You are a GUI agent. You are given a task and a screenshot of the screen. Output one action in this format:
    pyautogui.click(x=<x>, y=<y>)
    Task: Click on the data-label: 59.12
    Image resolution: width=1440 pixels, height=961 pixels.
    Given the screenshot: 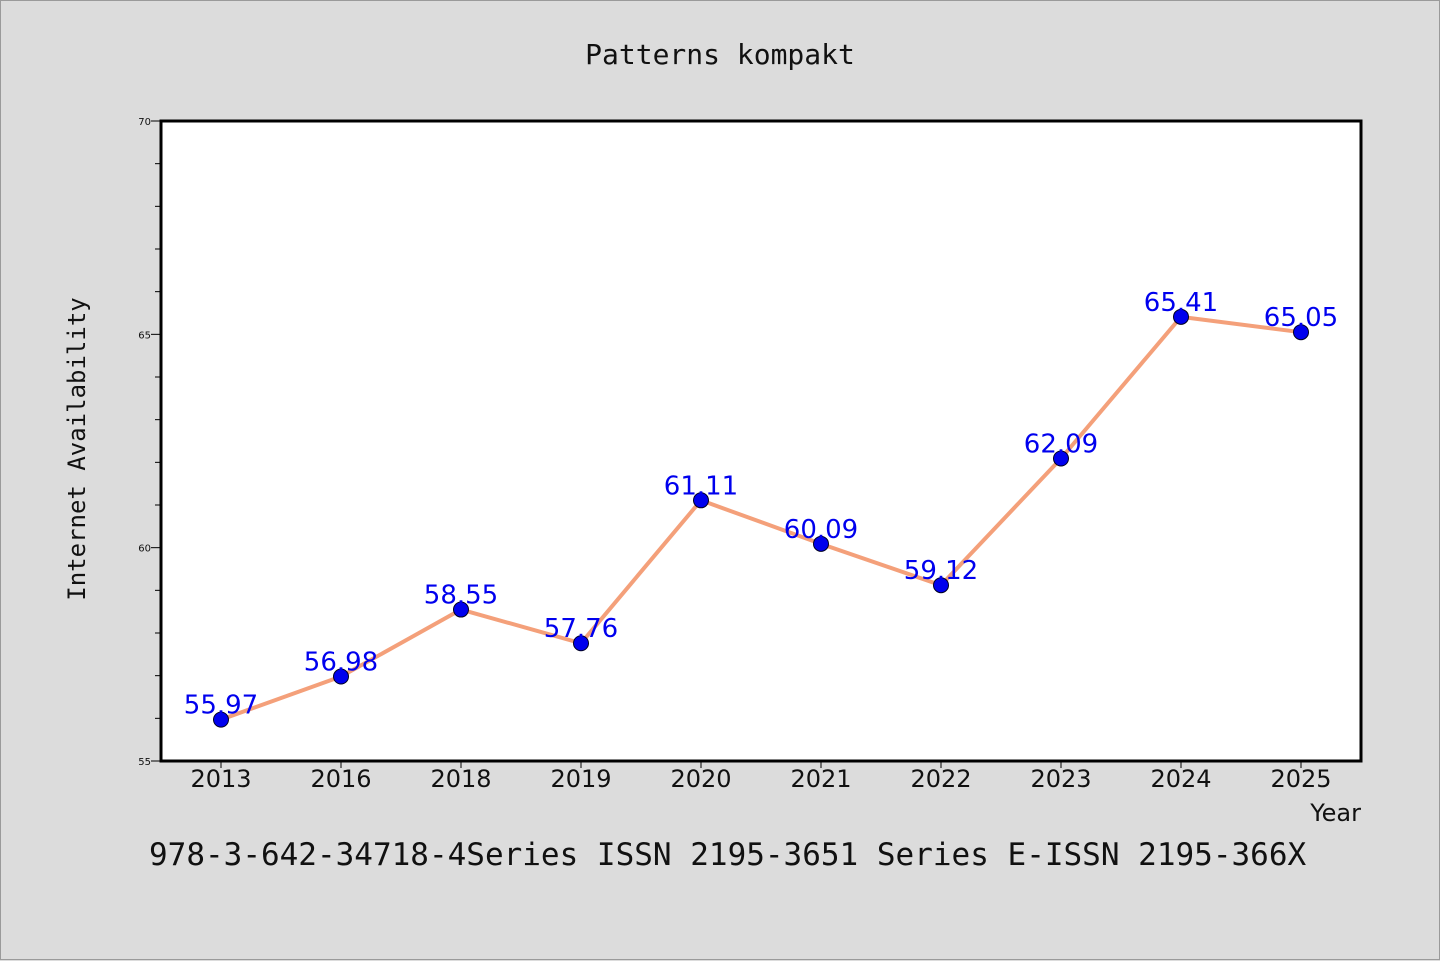 What is the action you would take?
    pyautogui.click(x=941, y=571)
    